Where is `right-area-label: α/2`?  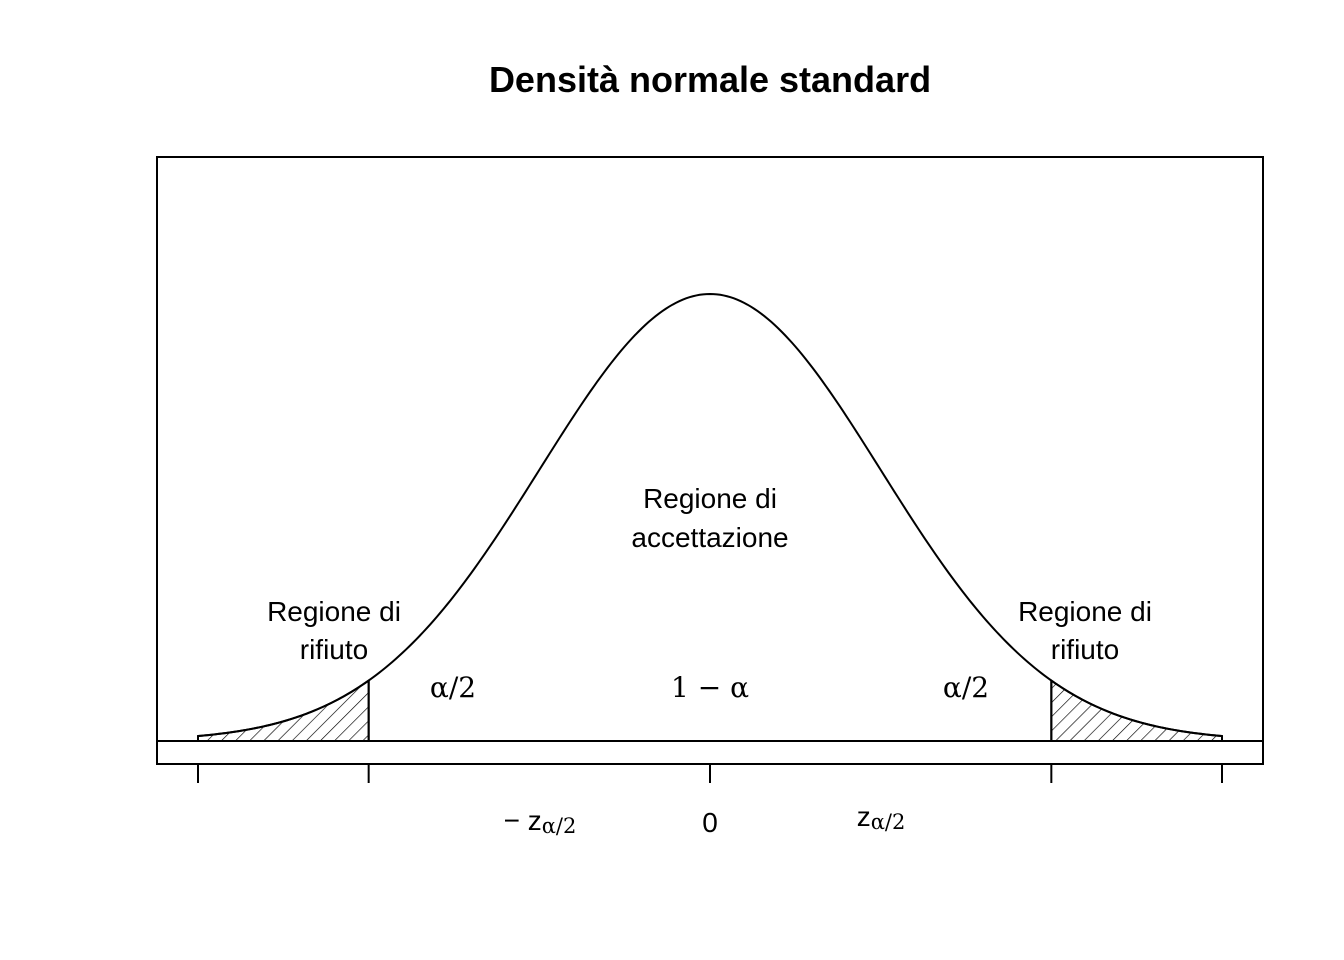 right-area-label: α/2 is located at coordinates (966, 687).